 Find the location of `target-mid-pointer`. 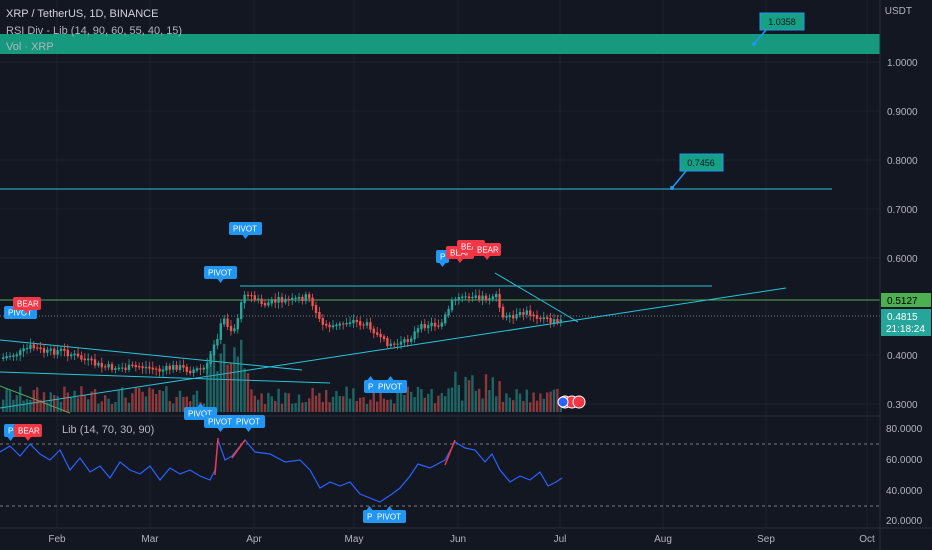

target-mid-pointer is located at coordinates (679, 179).